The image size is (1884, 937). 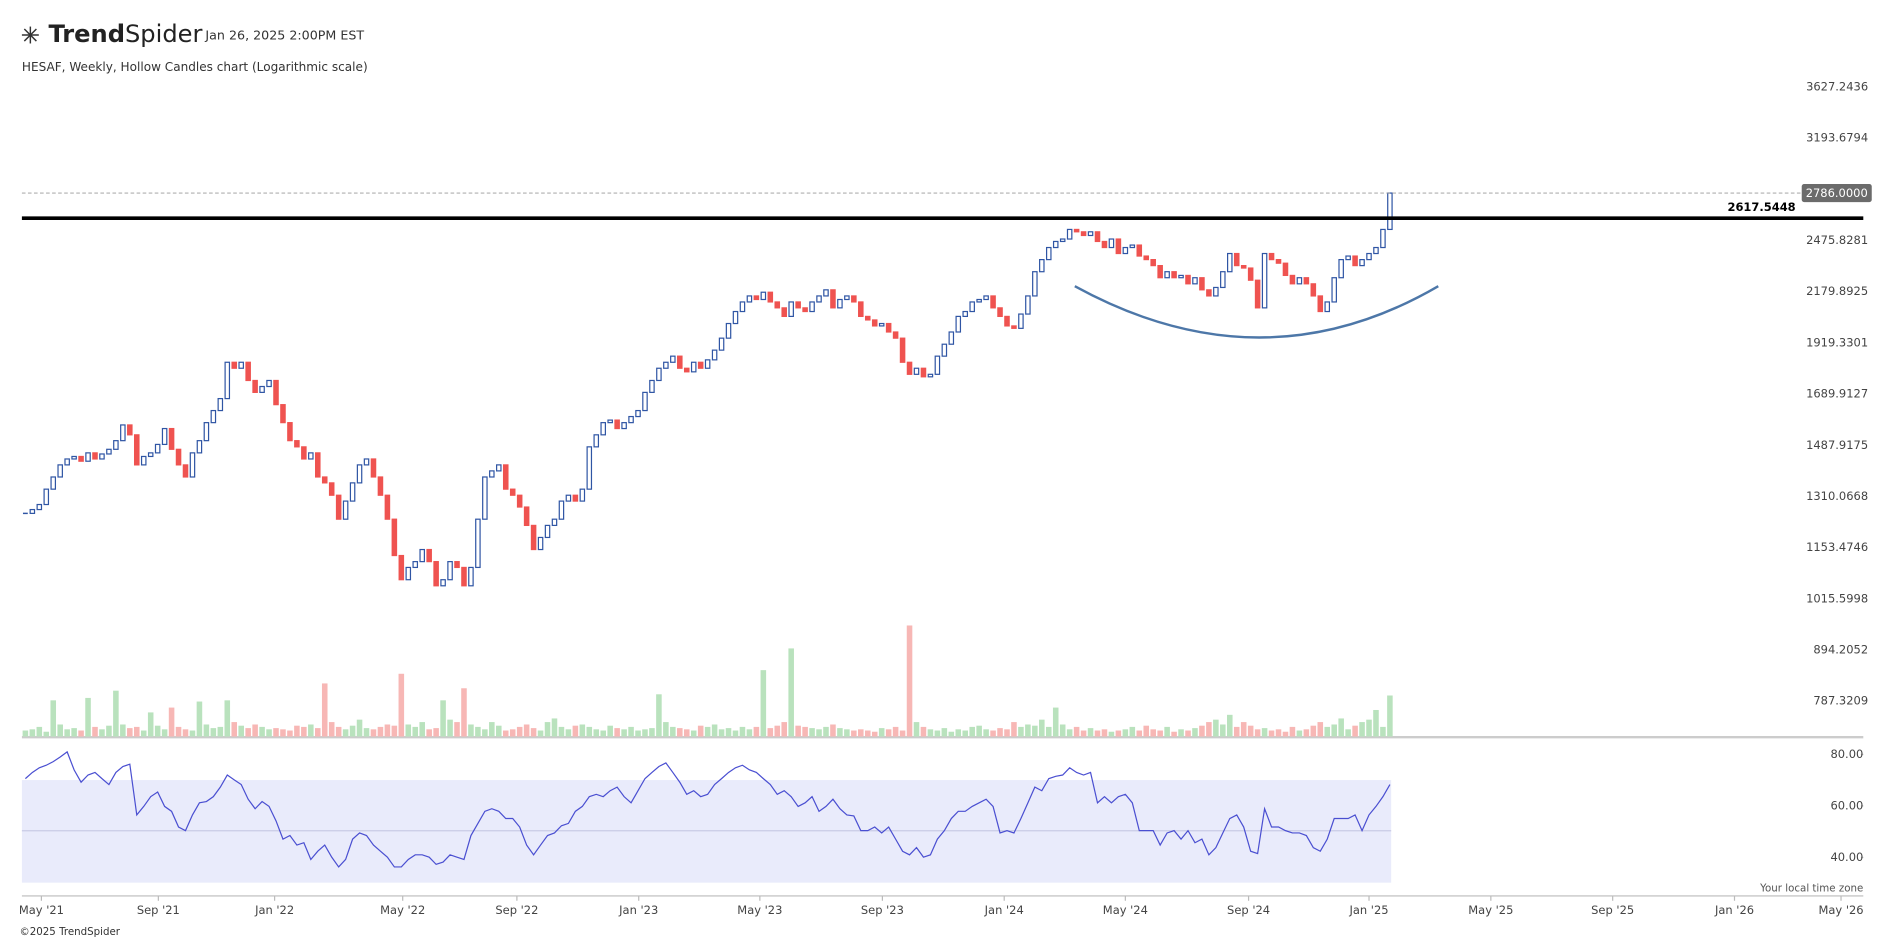 What do you see at coordinates (1368, 910) in the screenshot?
I see `x-tick-label: Jan '25` at bounding box center [1368, 910].